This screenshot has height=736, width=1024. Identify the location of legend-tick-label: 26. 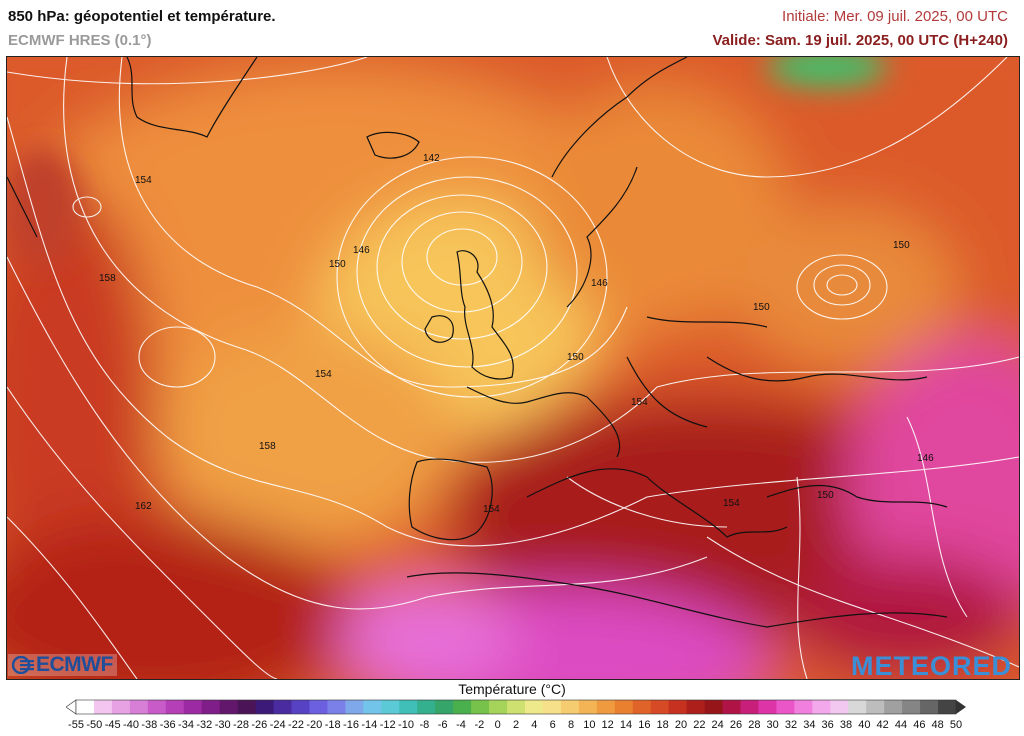
(736, 725).